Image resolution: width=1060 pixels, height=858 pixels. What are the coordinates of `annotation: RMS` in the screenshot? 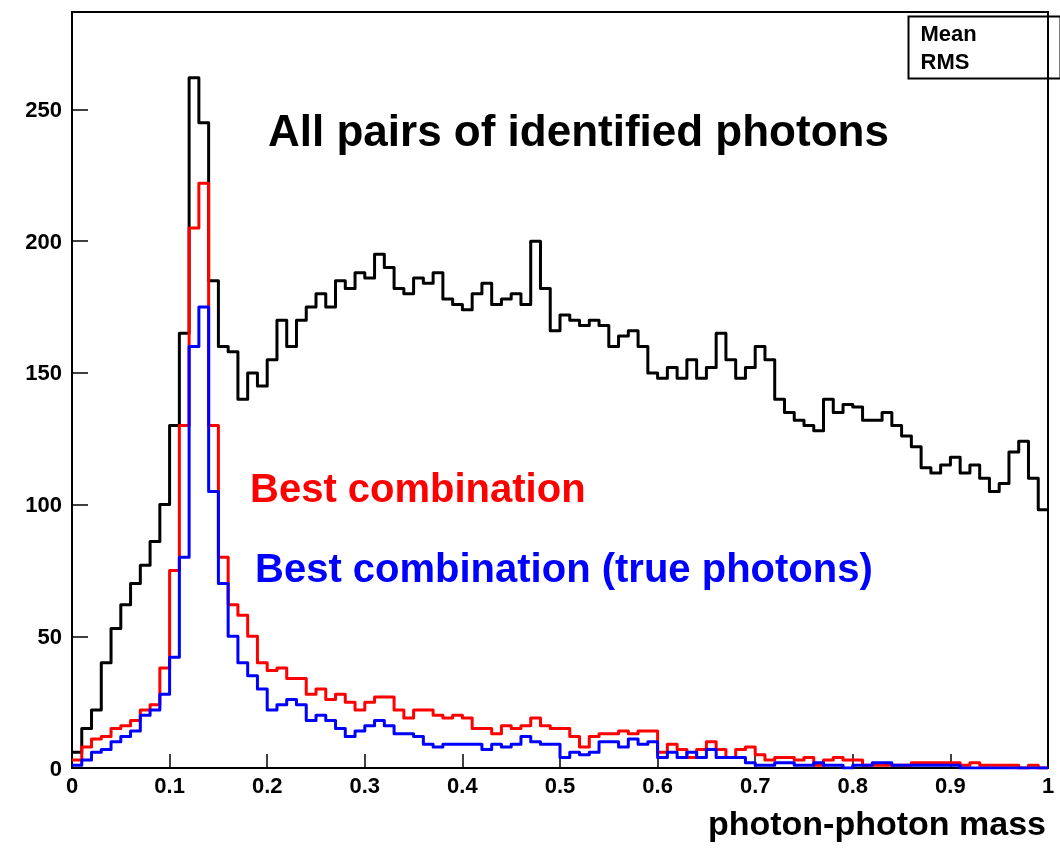 It's located at (945, 61).